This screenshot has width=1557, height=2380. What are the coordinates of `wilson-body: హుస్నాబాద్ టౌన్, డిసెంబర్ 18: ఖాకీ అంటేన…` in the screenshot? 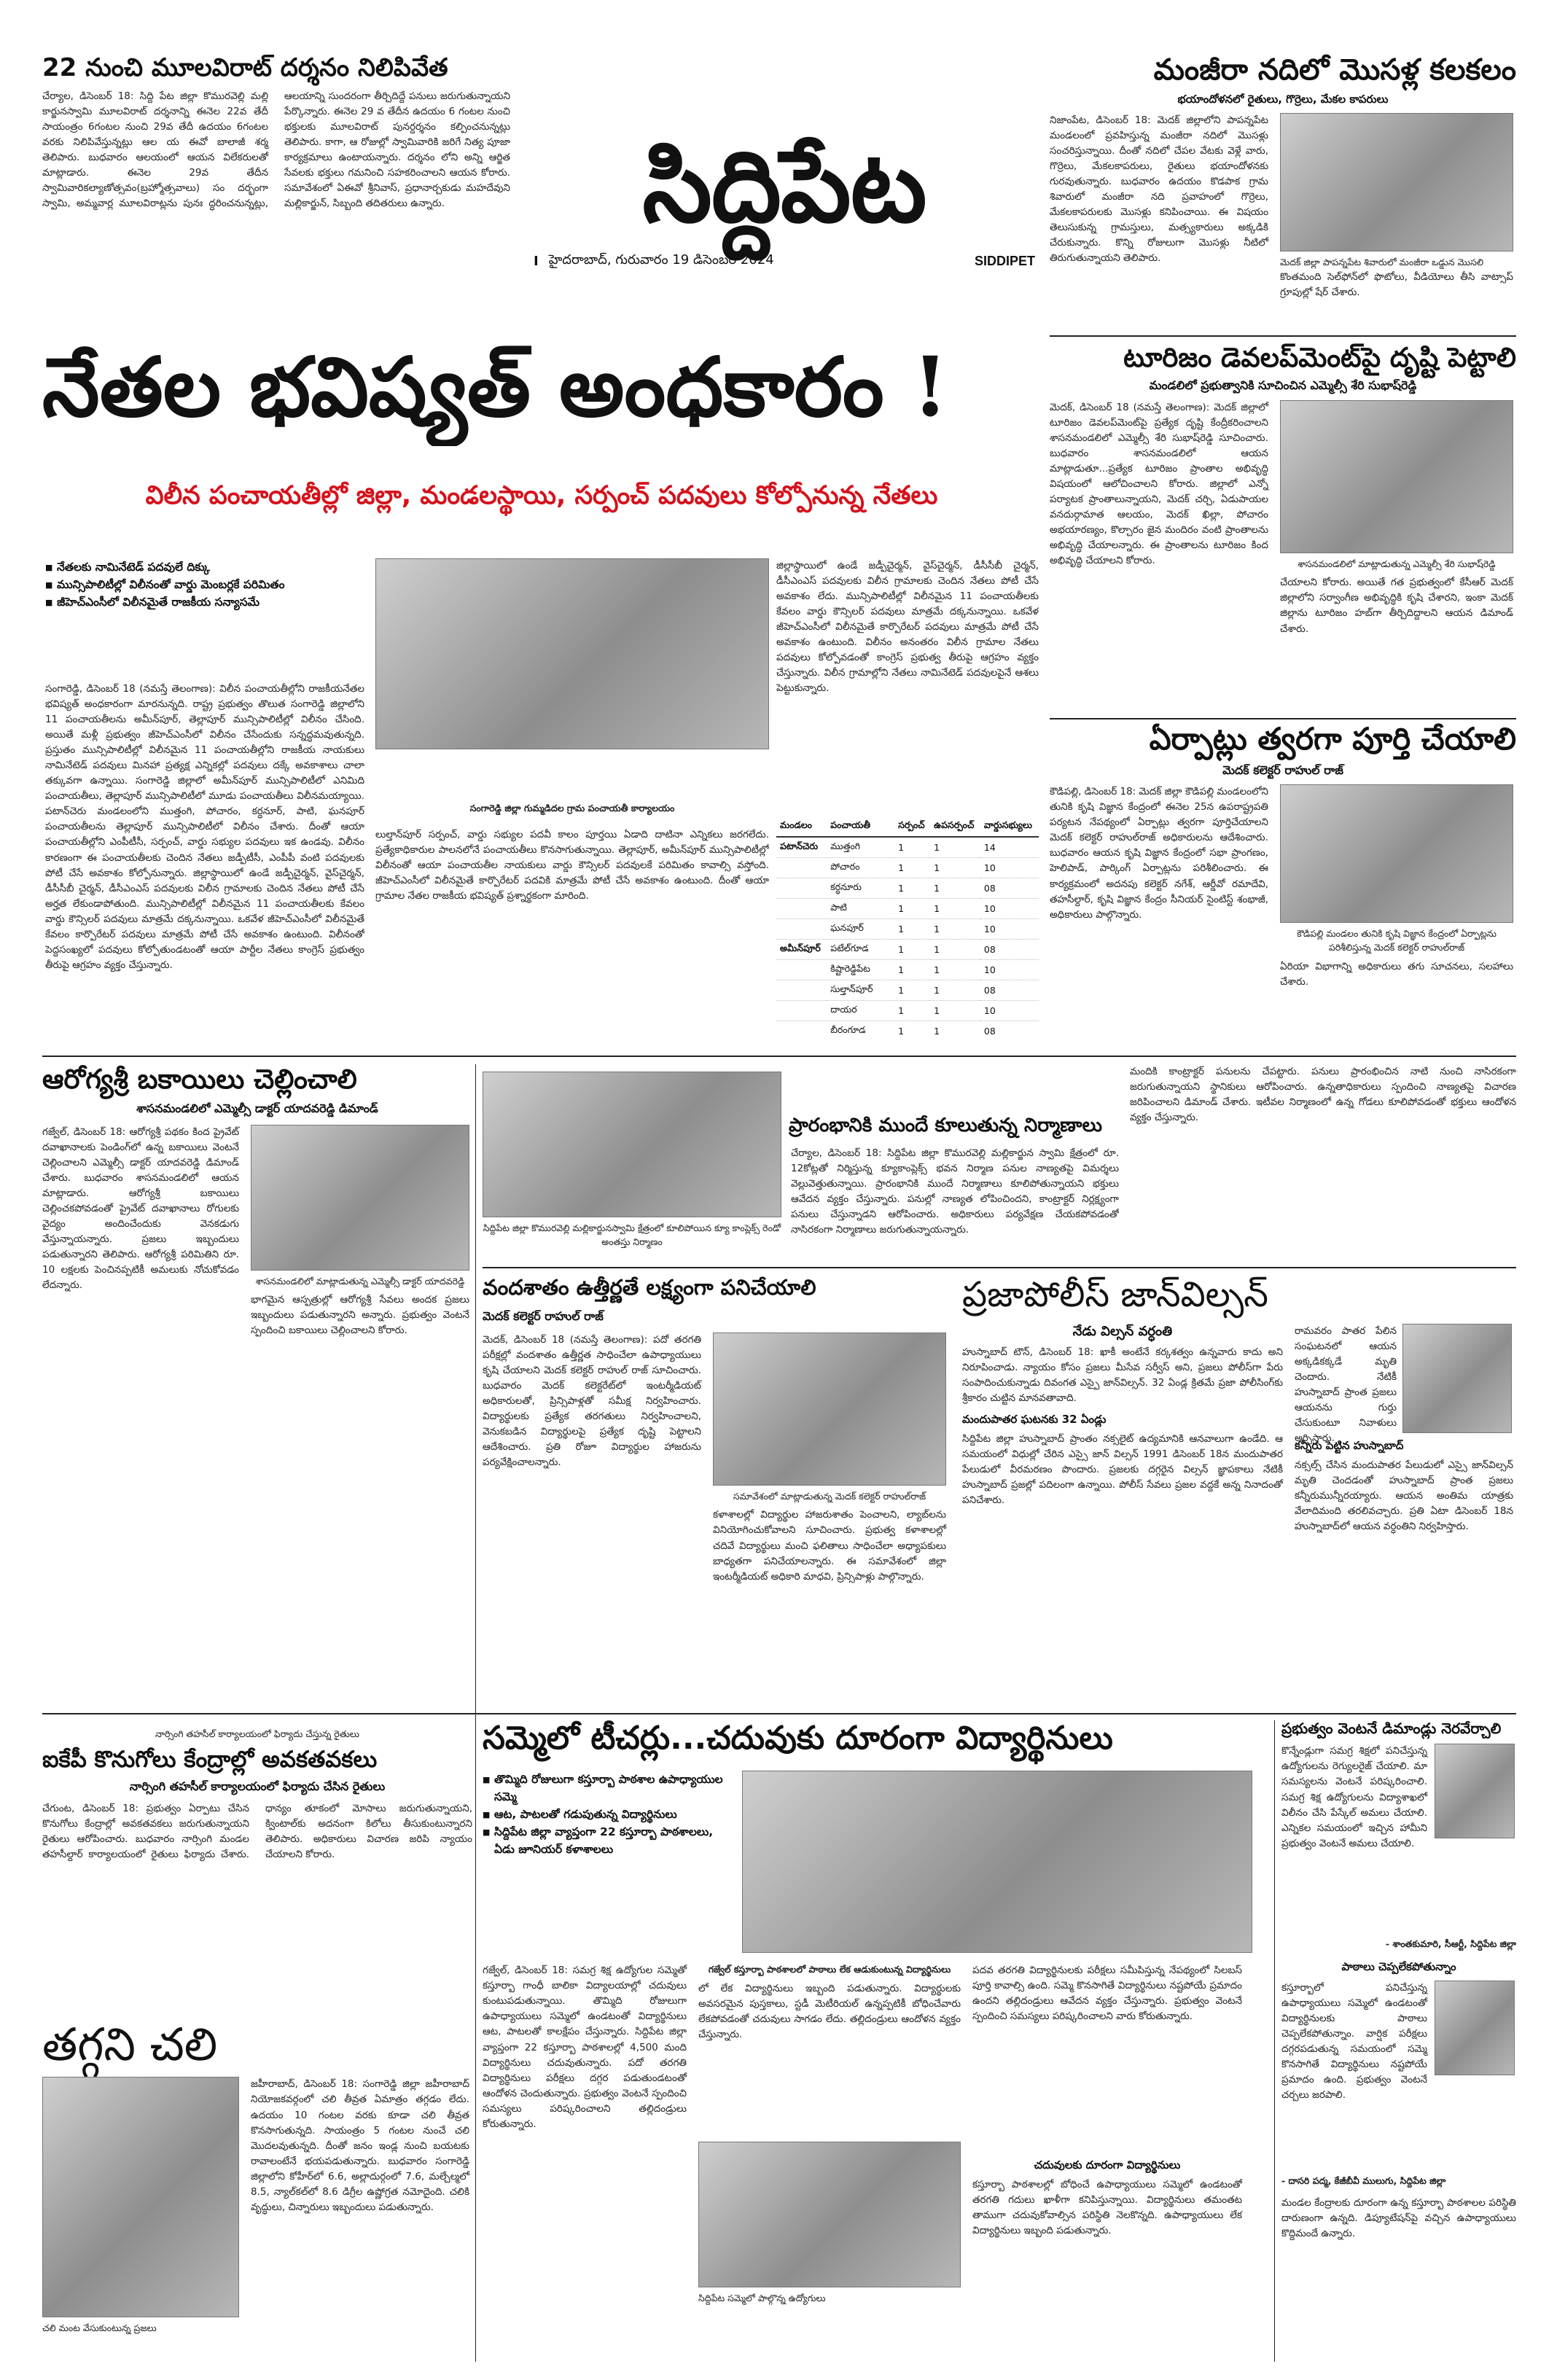 It's located at (1122, 1375).